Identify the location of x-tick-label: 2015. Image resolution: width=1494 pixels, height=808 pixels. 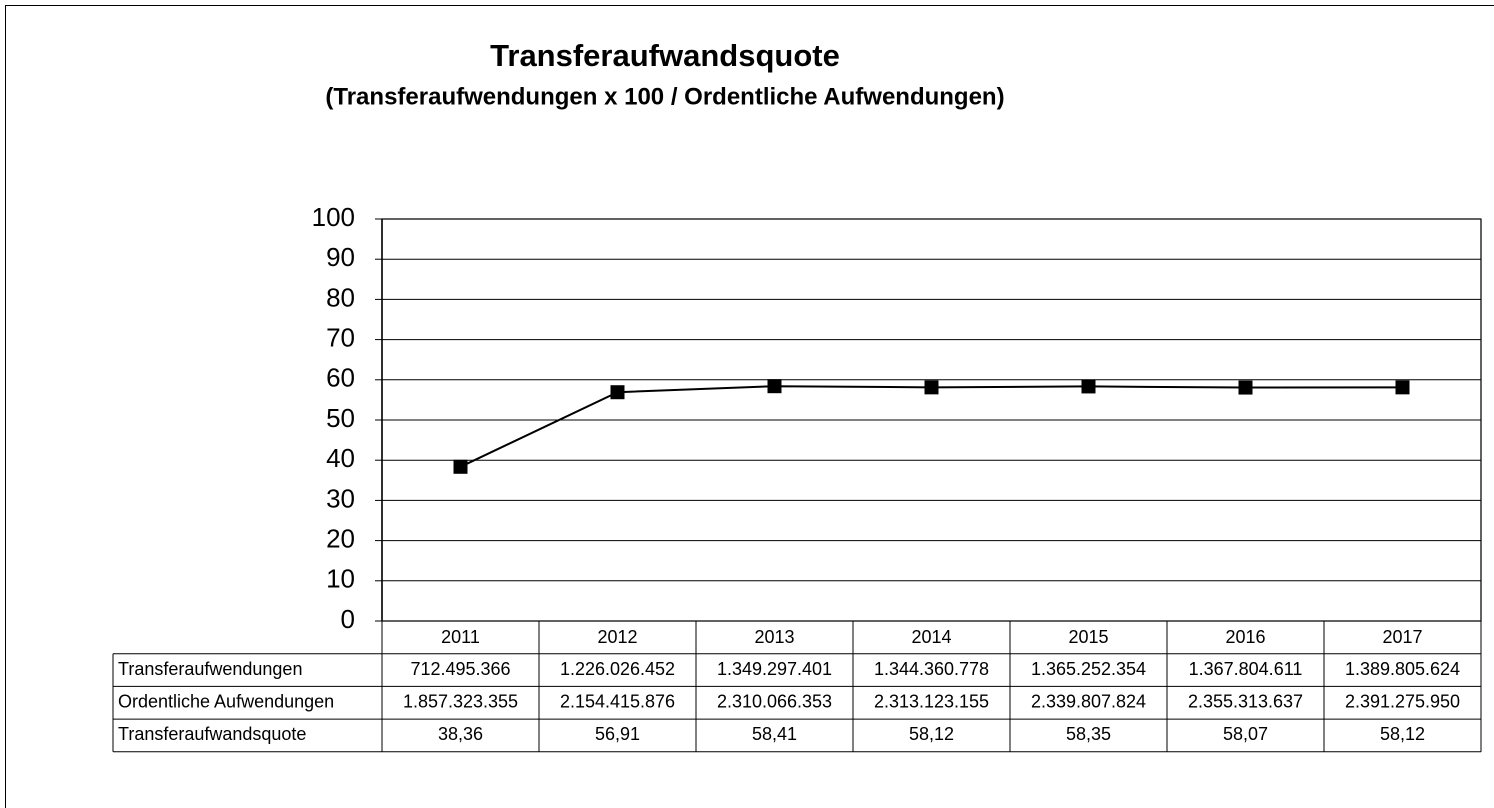
(1088, 637).